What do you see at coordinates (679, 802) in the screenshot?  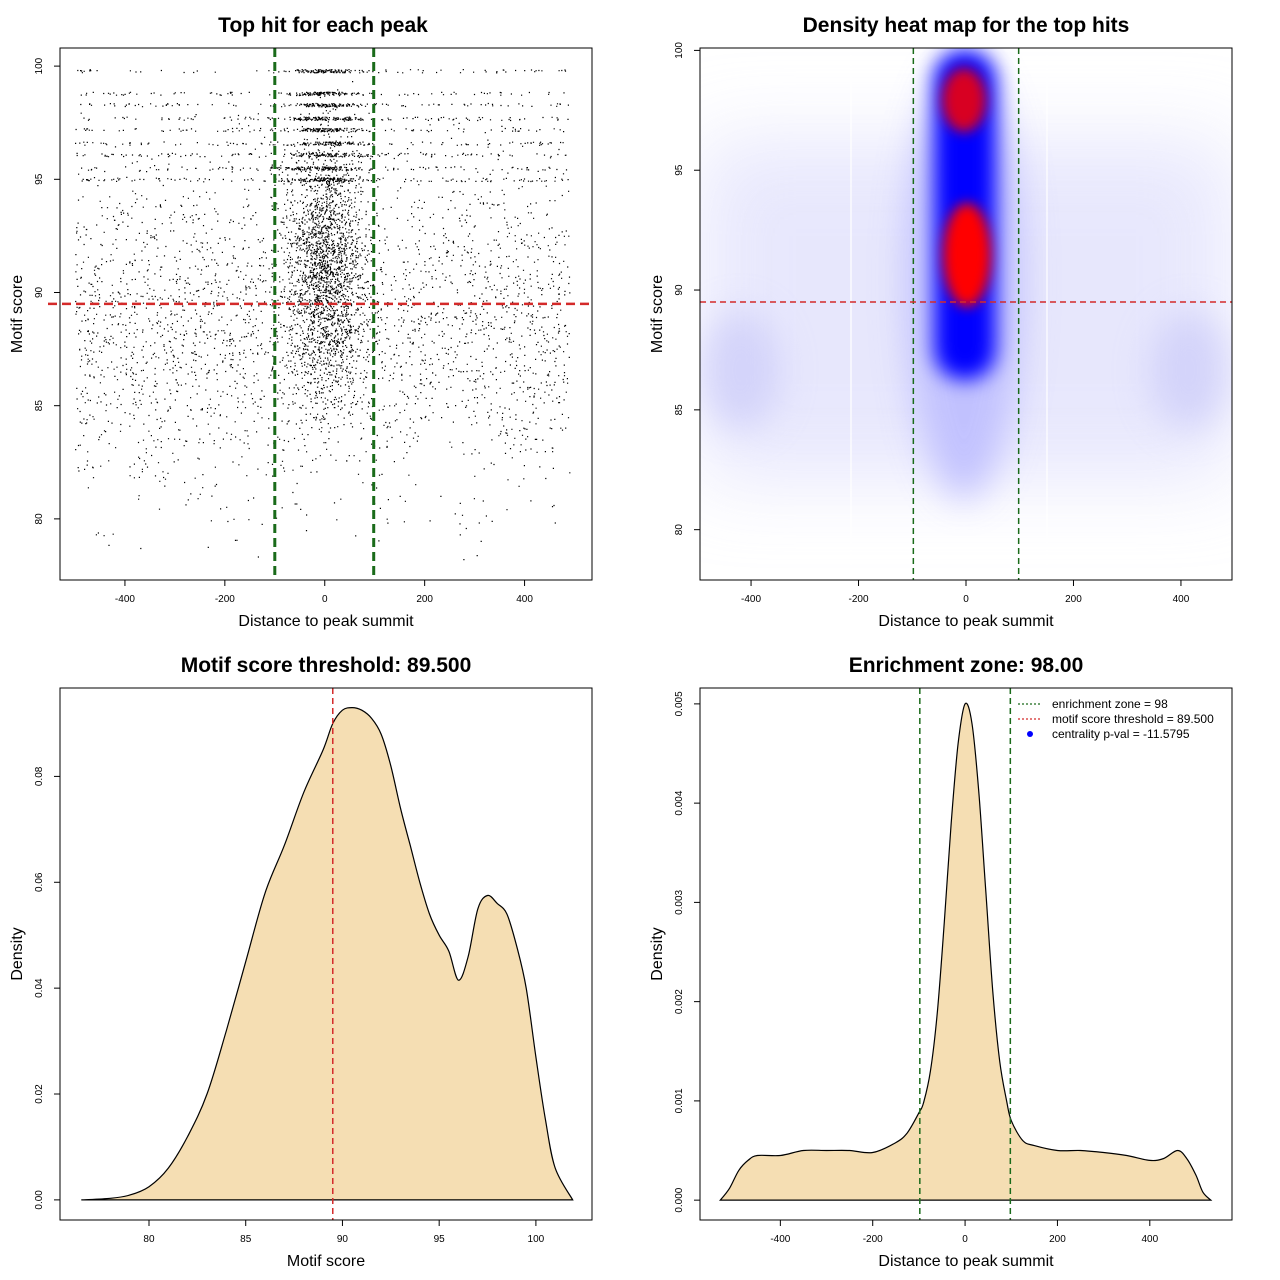 I see `y-tick-label: 0.004` at bounding box center [679, 802].